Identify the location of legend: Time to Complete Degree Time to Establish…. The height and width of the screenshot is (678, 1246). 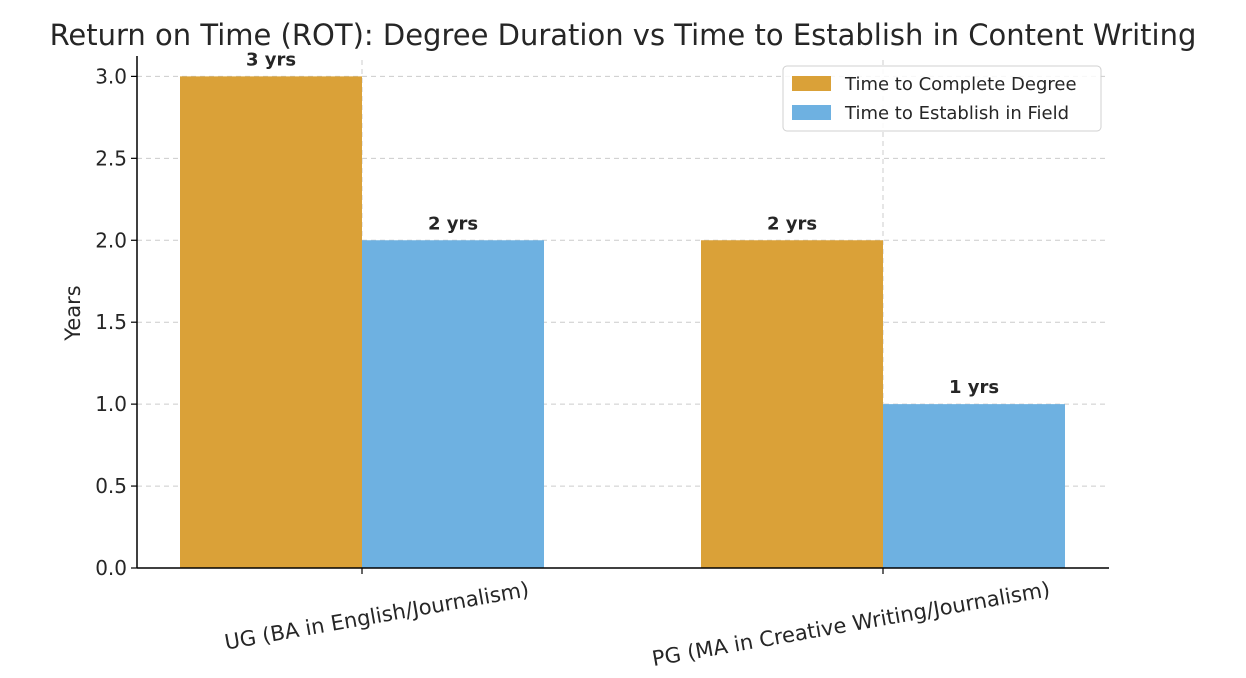
(942, 98).